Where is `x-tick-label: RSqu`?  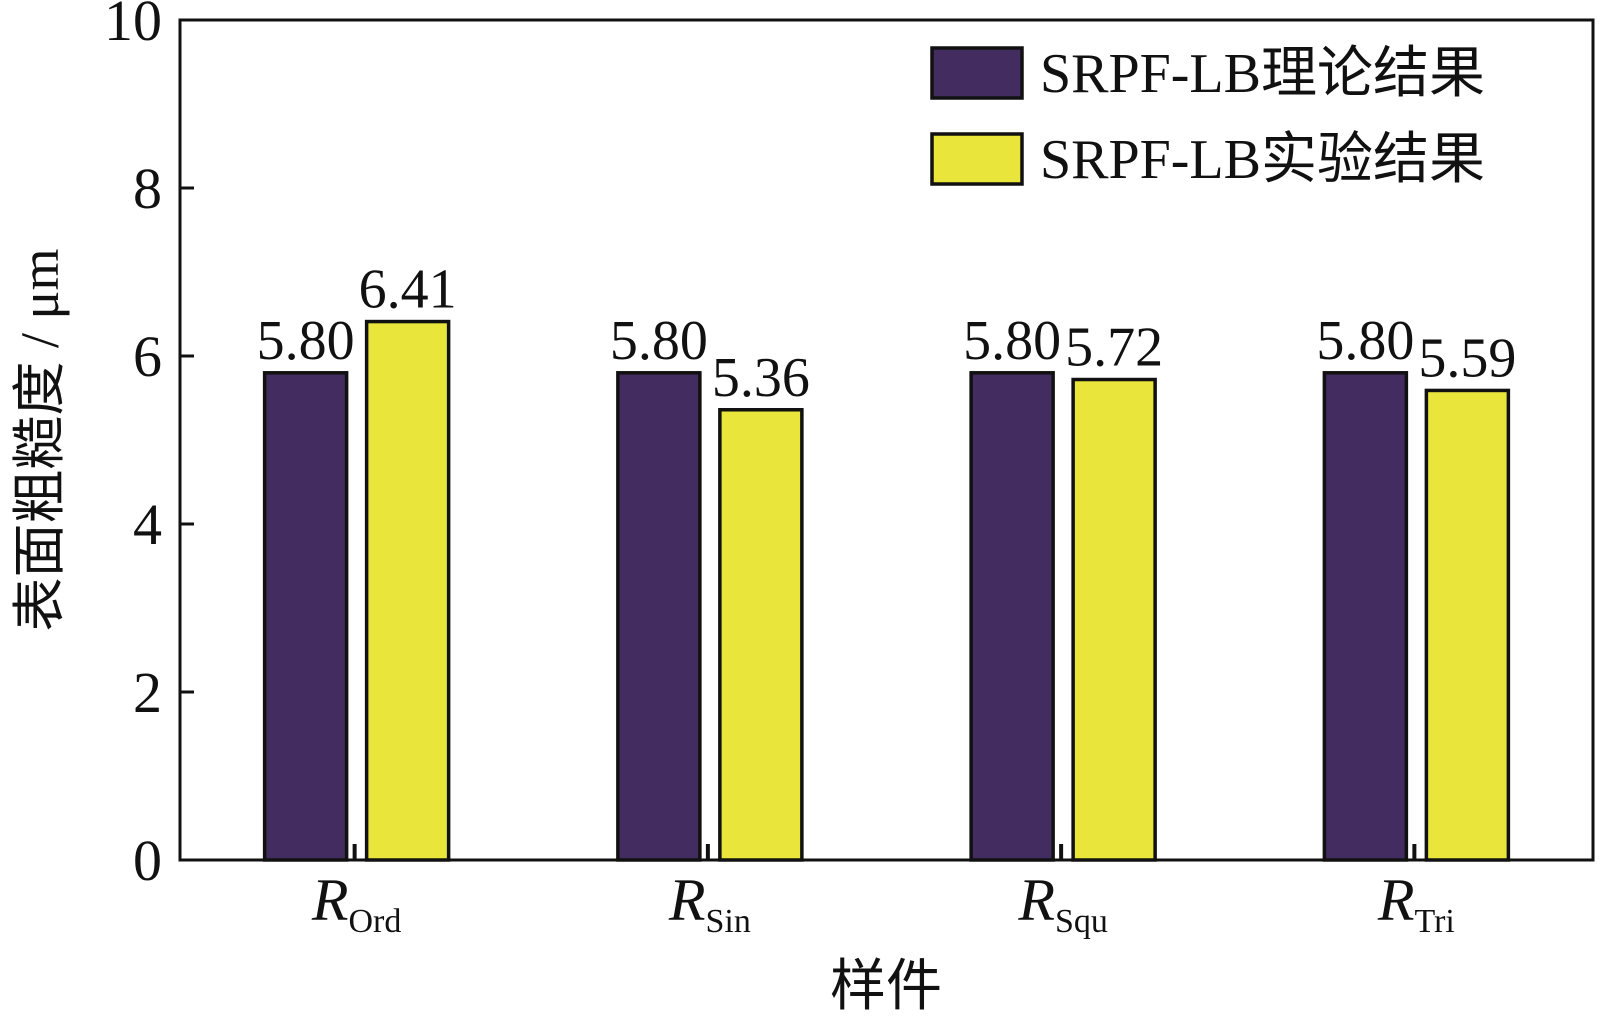
x-tick-label: RSqu is located at coordinates (1062, 903).